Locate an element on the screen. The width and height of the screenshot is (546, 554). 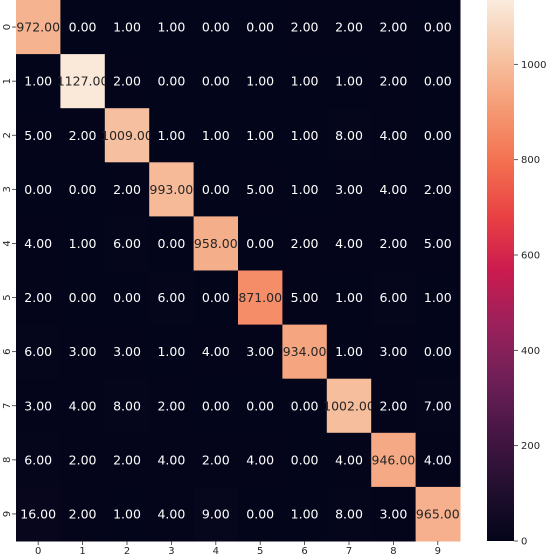
cell-value-label: 1002.00 is located at coordinates (349, 405).